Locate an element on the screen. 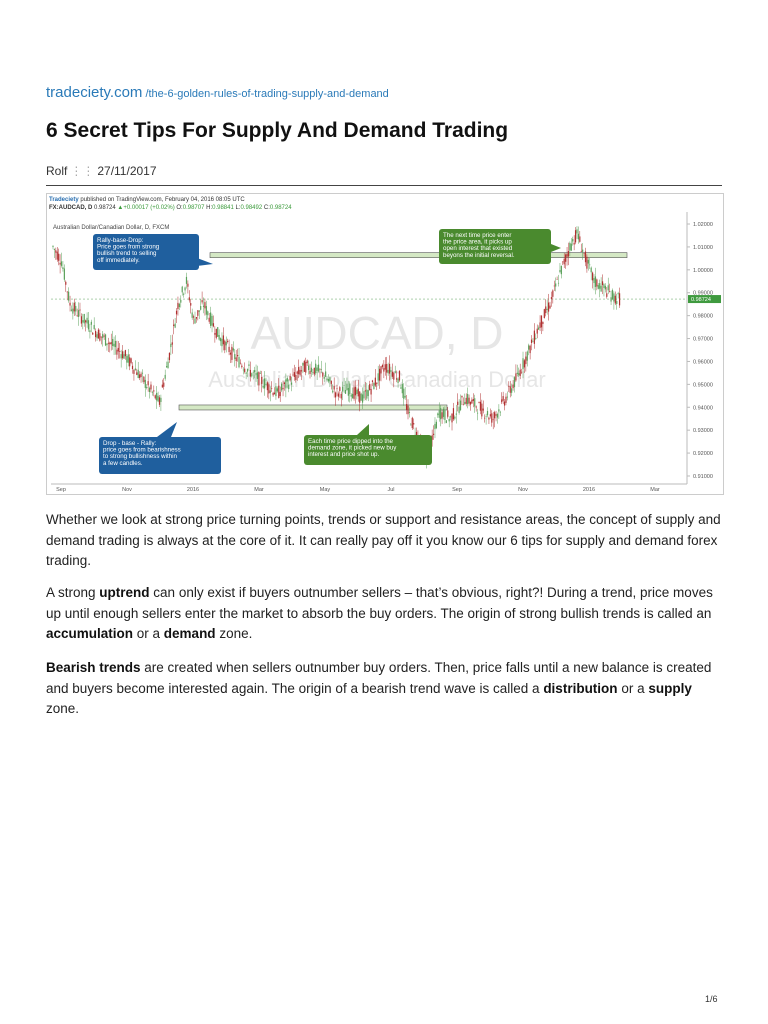  bold-distribution: distribution is located at coordinates (580, 688).